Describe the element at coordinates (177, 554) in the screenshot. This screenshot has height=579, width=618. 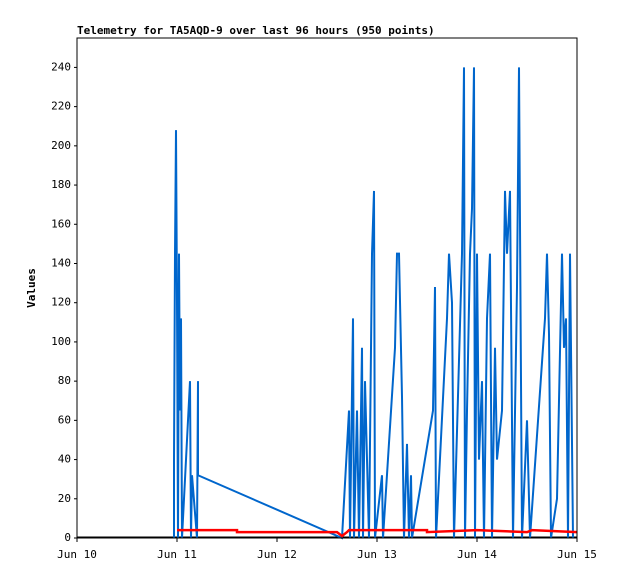
I see `x-tick-label: Jun 11` at that location.